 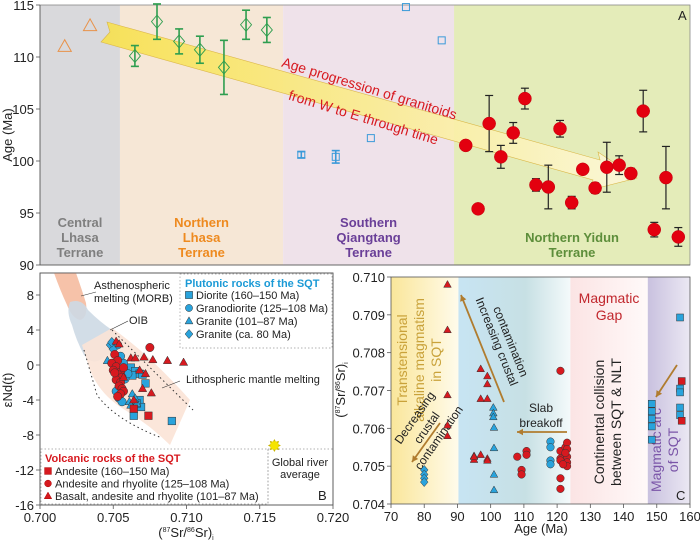 What do you see at coordinates (322, 495) in the screenshot?
I see `panel-b-label: B` at bounding box center [322, 495].